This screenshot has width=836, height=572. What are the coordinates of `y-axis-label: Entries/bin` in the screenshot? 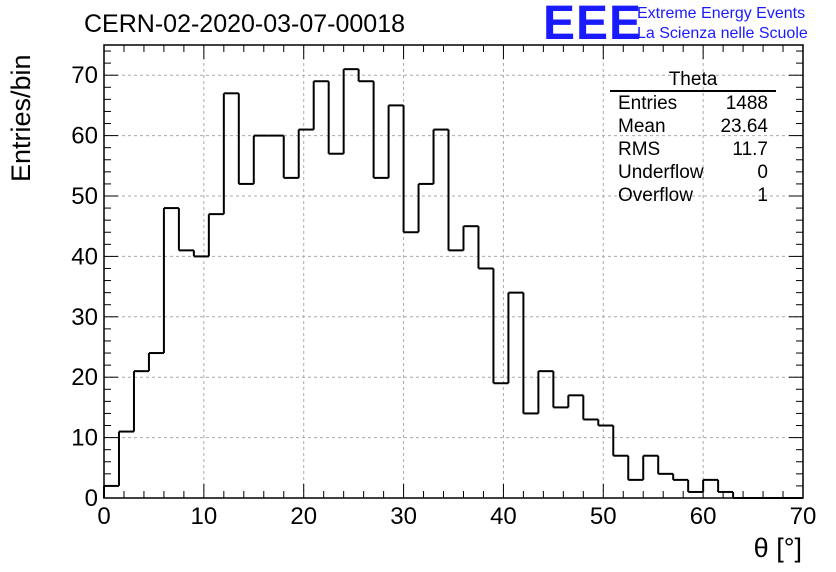 It's located at (21, 118).